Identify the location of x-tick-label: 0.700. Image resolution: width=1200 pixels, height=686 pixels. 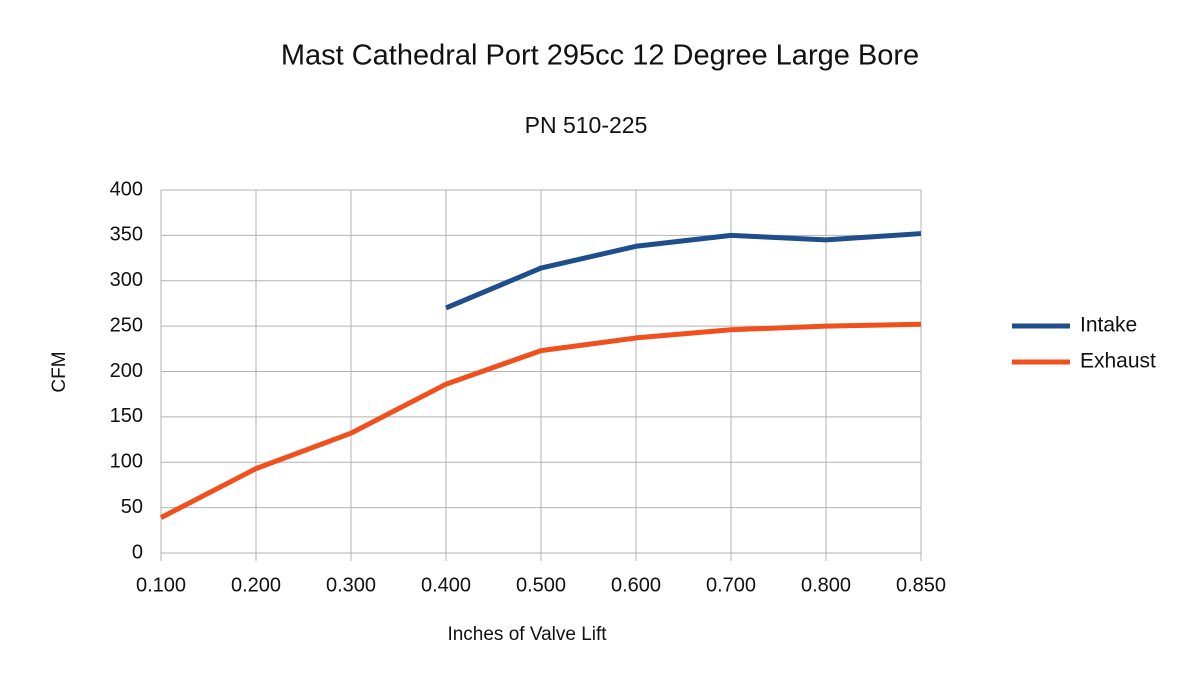
(731, 585).